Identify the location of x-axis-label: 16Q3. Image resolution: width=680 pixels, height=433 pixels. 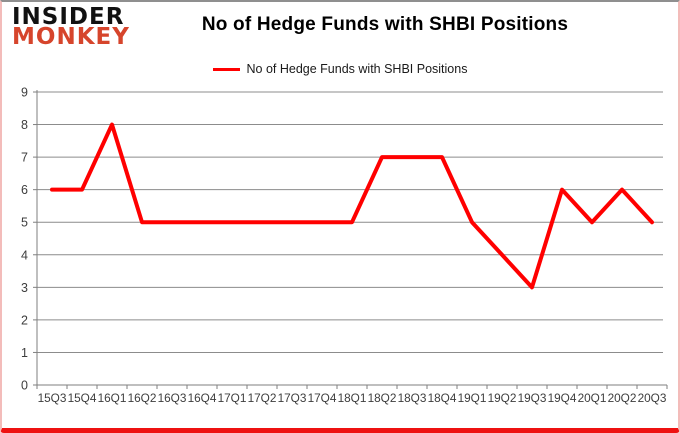
(172, 398).